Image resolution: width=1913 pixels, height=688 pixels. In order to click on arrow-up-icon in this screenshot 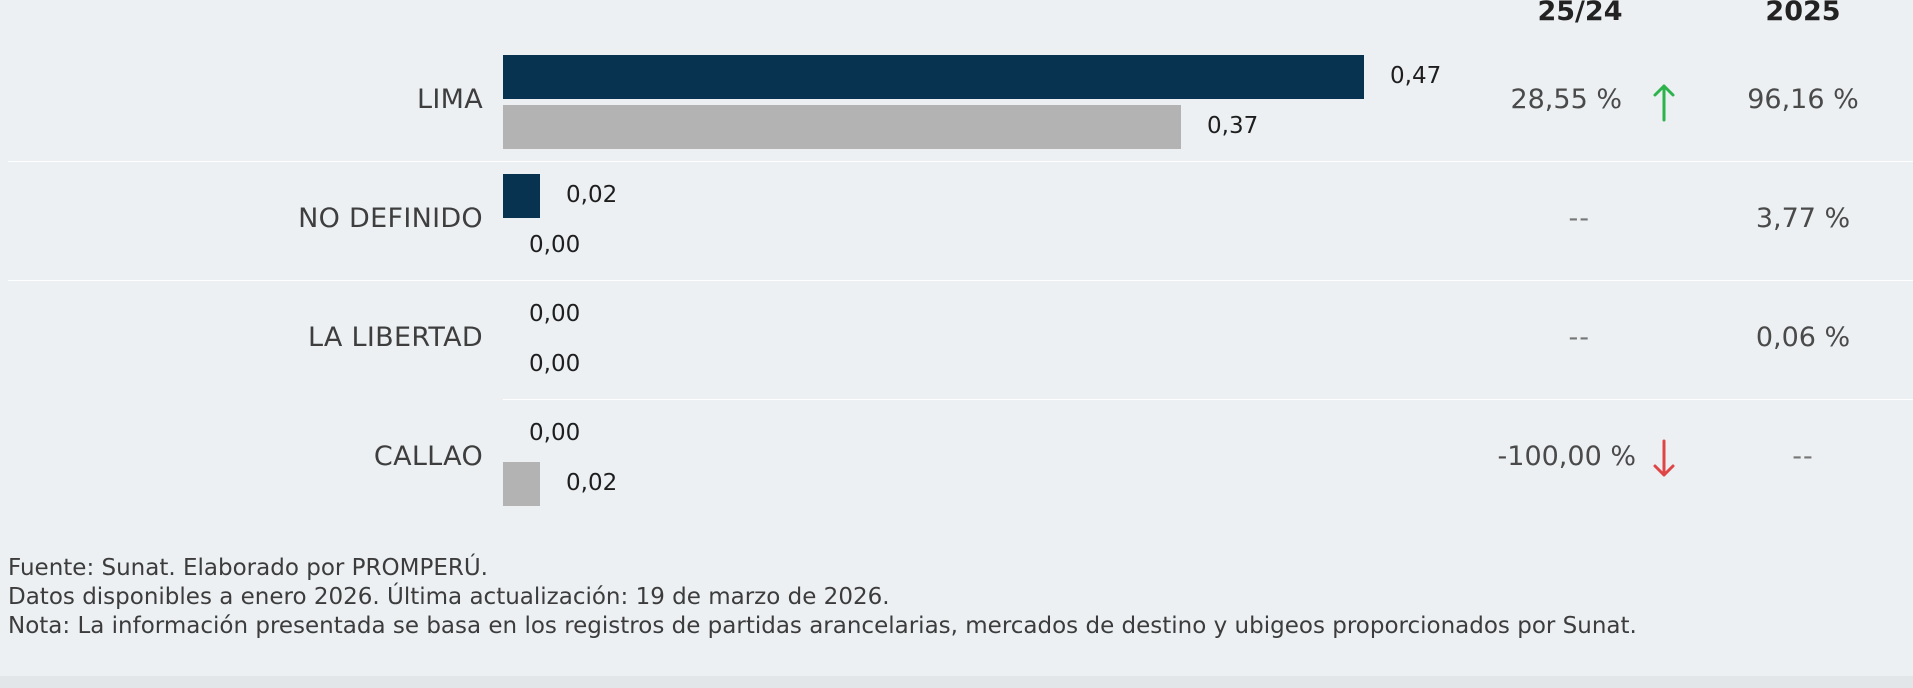, I will do `click(1664, 104)`.